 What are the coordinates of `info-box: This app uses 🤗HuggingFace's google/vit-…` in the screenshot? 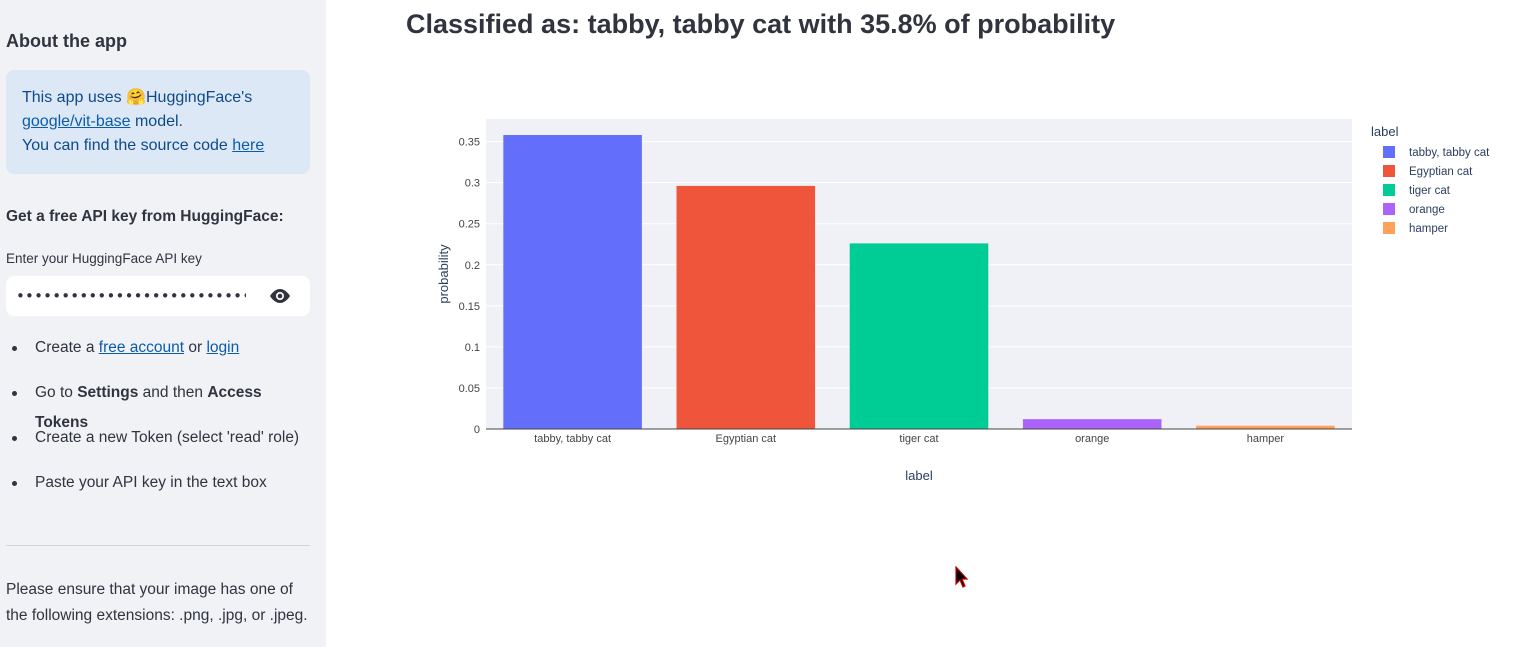 It's located at (158, 122).